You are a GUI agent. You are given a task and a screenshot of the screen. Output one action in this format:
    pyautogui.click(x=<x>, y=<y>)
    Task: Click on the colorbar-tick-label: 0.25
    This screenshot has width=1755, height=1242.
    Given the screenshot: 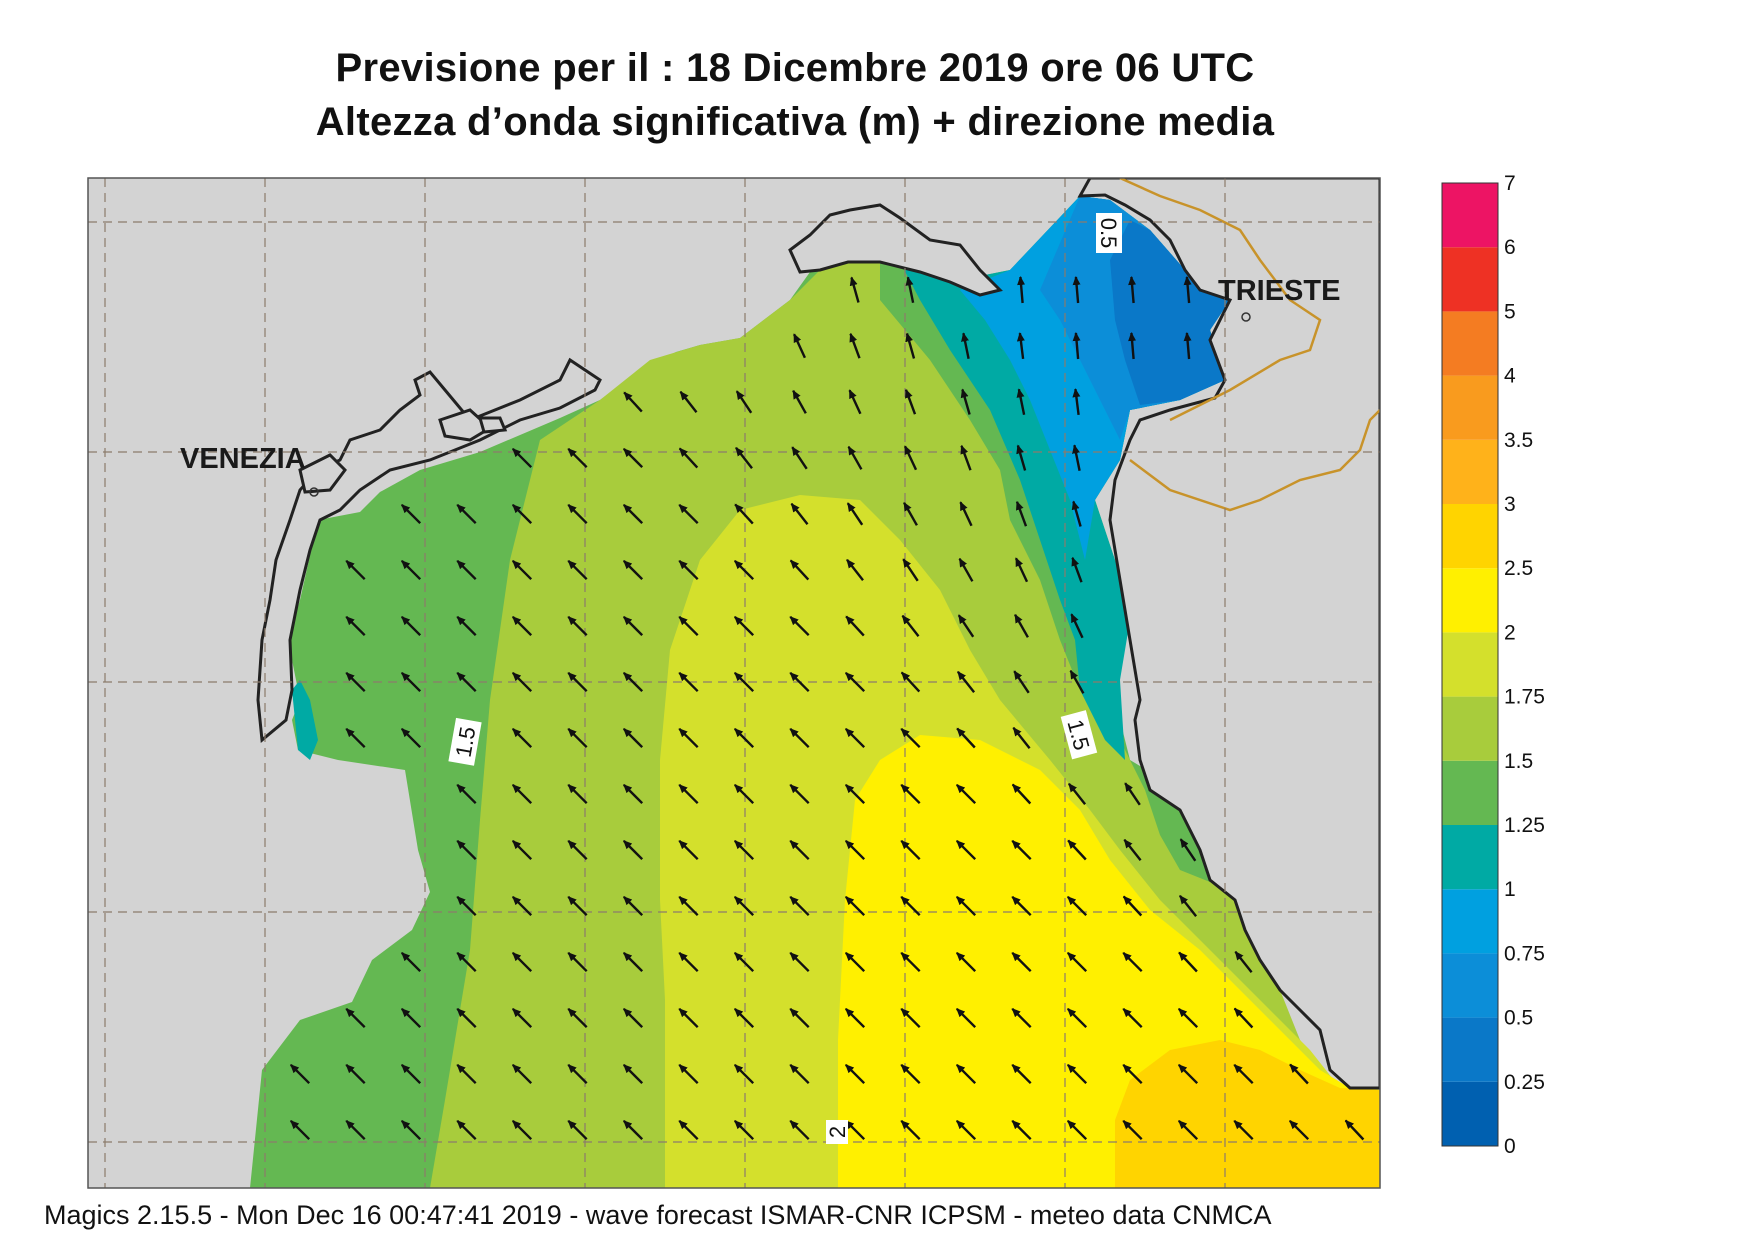 What is the action you would take?
    pyautogui.click(x=1524, y=1082)
    